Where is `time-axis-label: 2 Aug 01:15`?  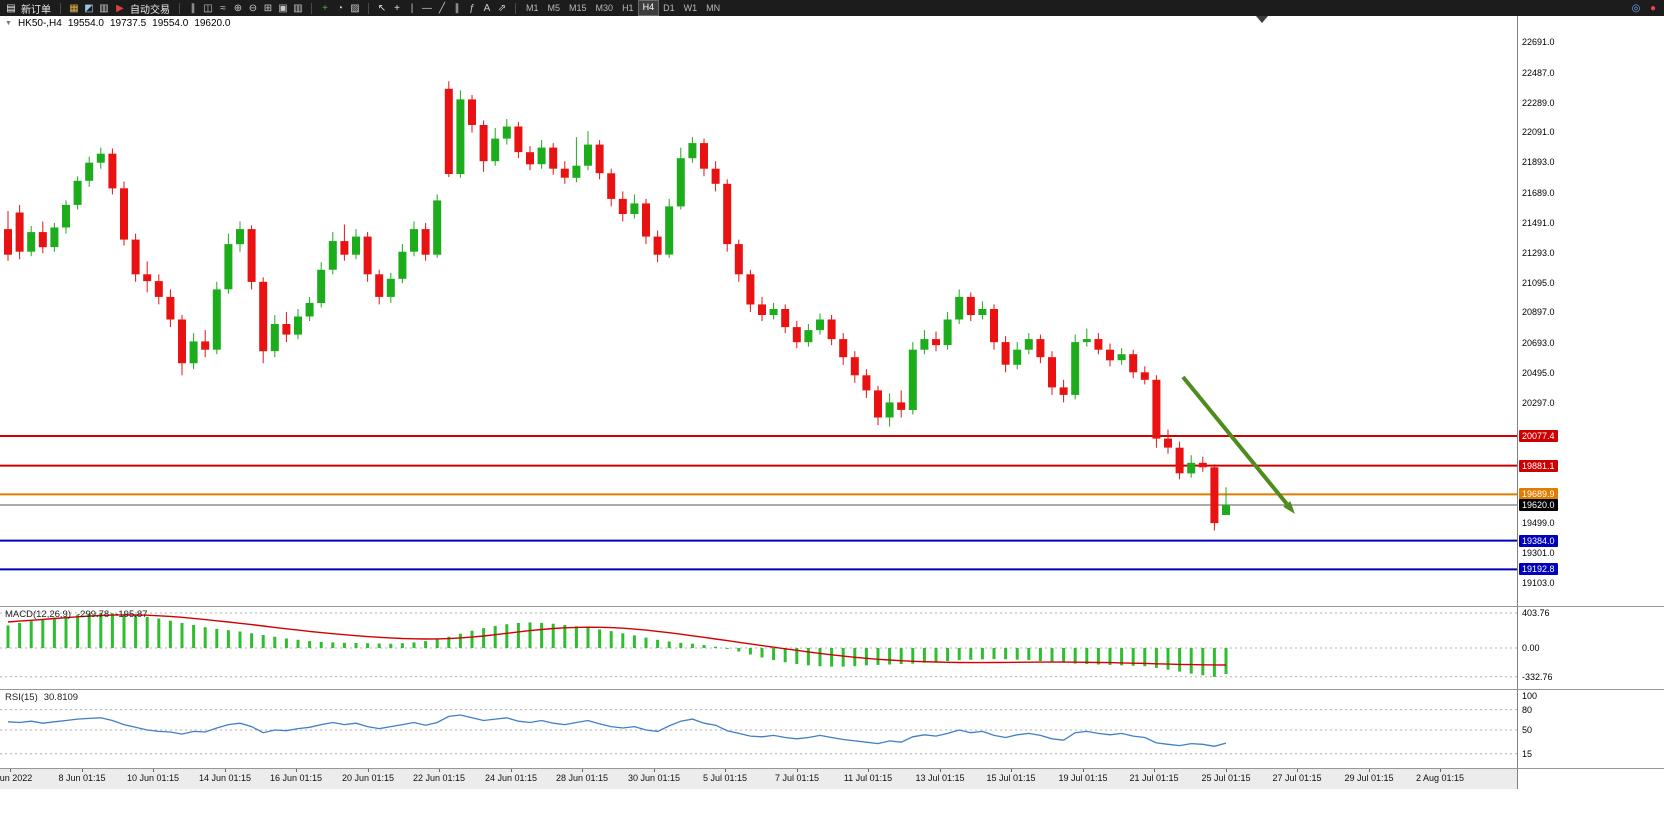
time-axis-label: 2 Aug 01:15 is located at coordinates (1440, 778).